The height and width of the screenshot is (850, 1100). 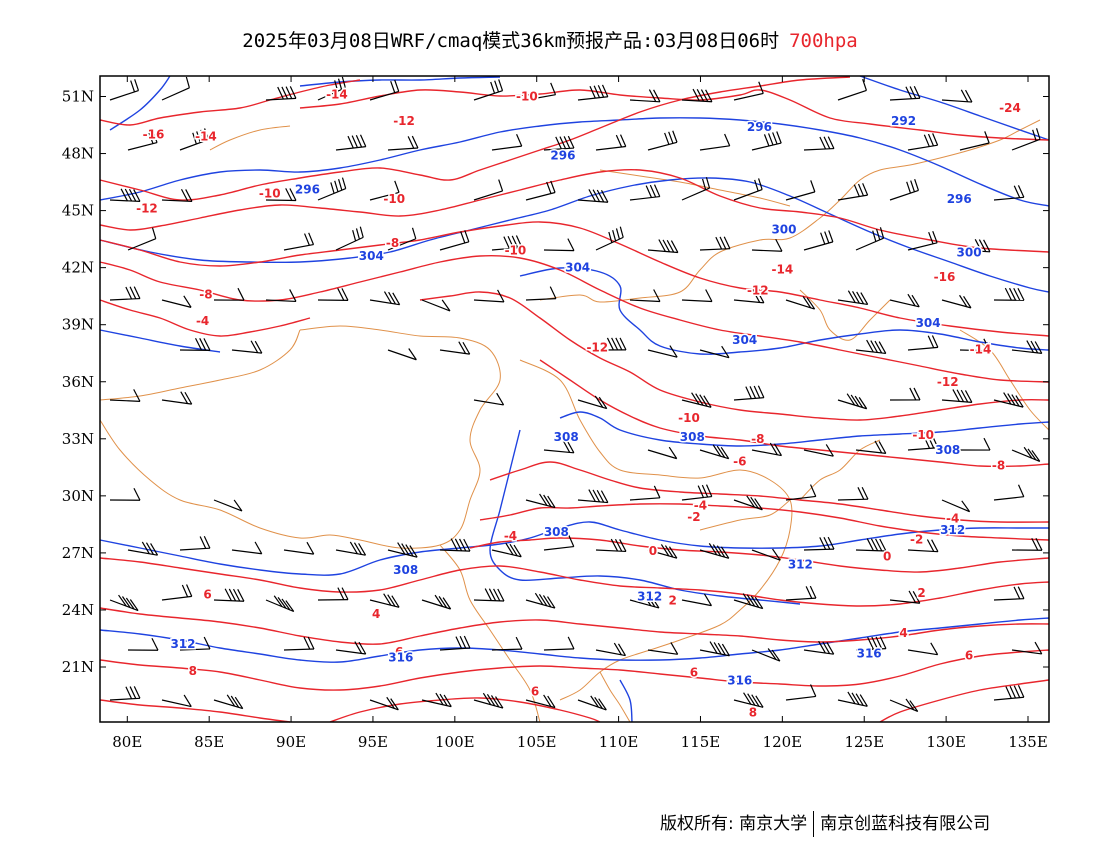 I want to click on copyright-footer: 版权所有: 南京大学 南京创蓝科技有限公司, so click(x=825, y=823).